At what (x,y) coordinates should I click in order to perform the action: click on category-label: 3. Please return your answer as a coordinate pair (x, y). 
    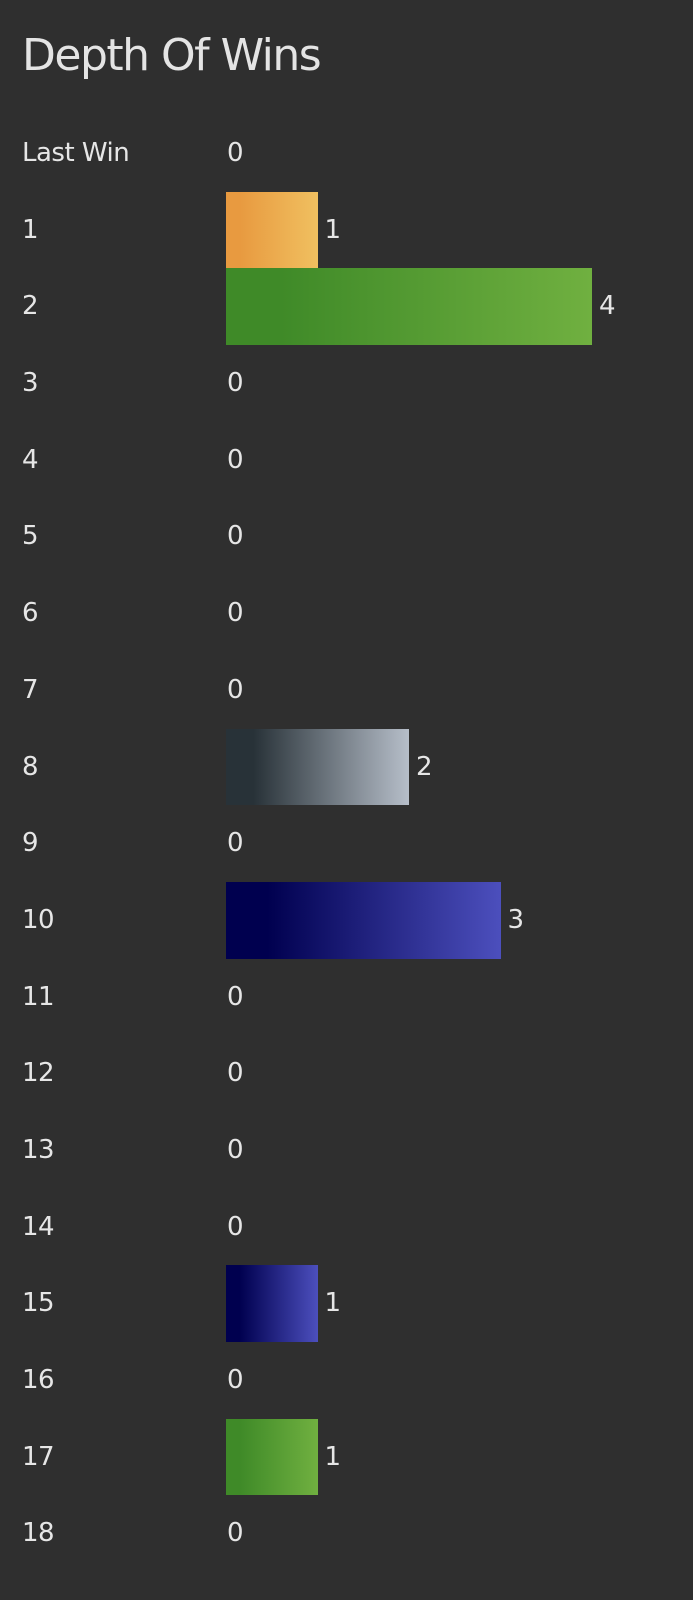
    Looking at the image, I should click on (30, 383).